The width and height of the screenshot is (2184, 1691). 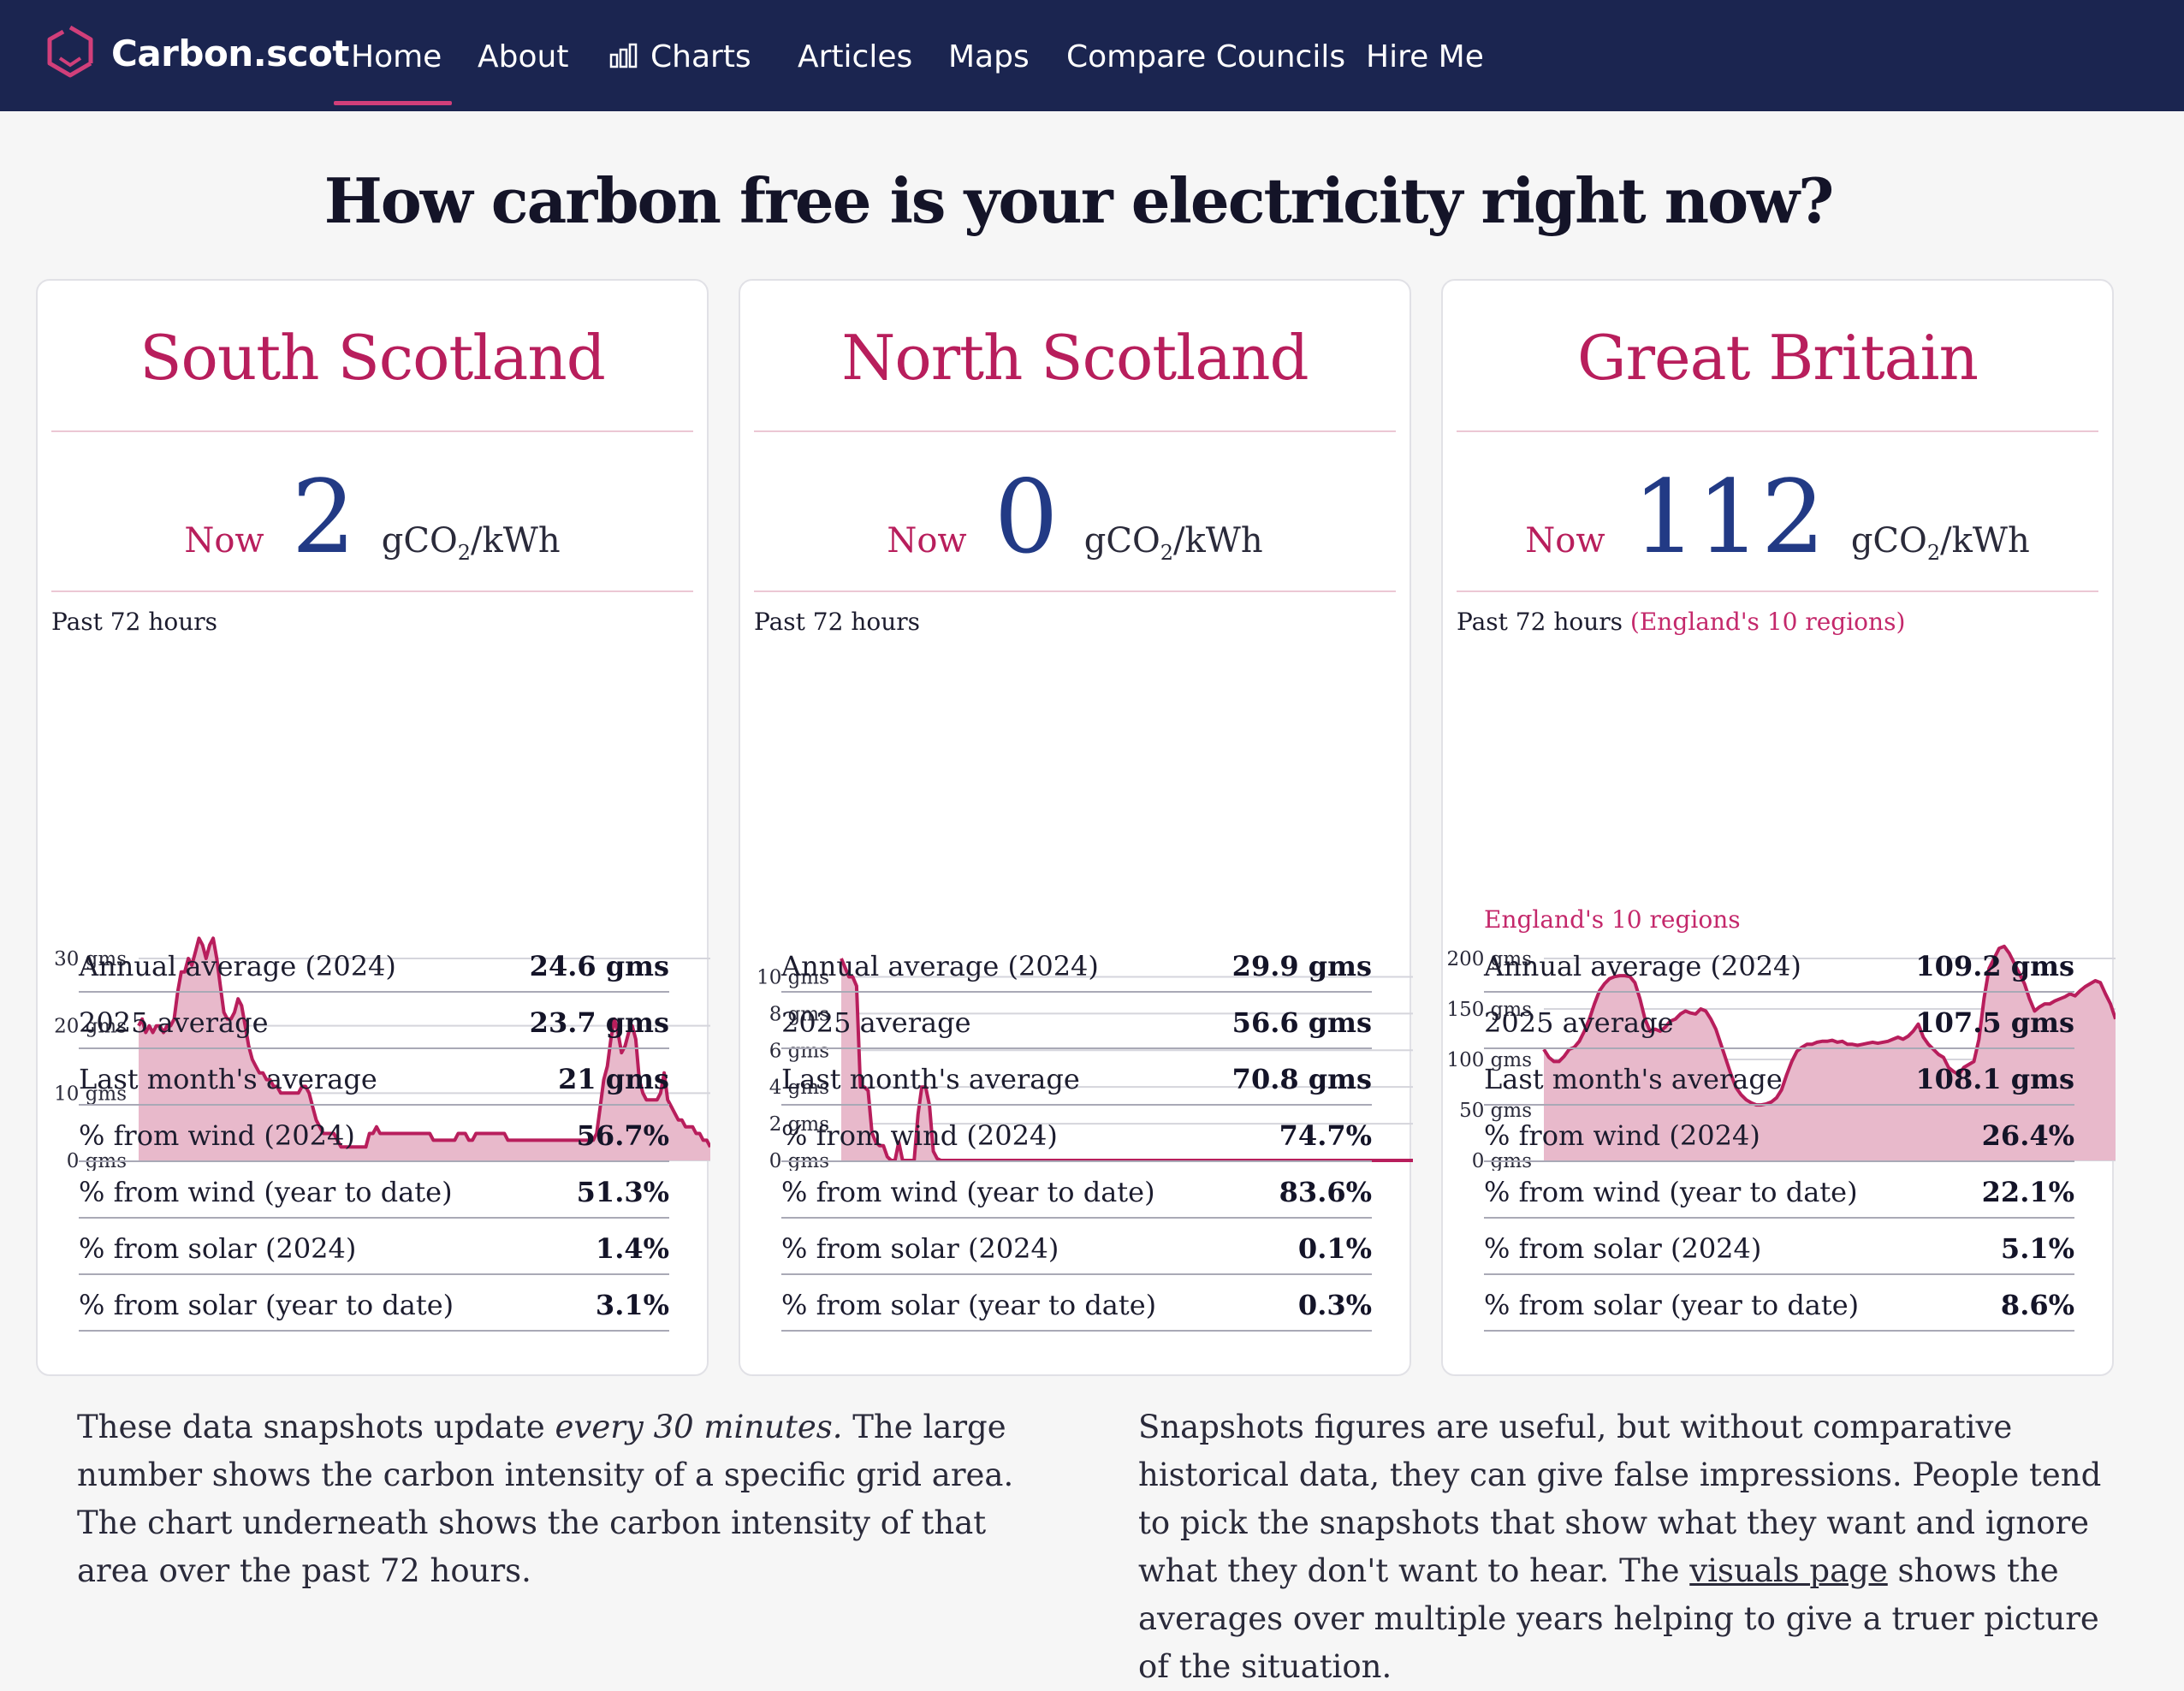 I want to click on stat-row: Last month's average 108.1 gms, so click(x=1779, y=1078).